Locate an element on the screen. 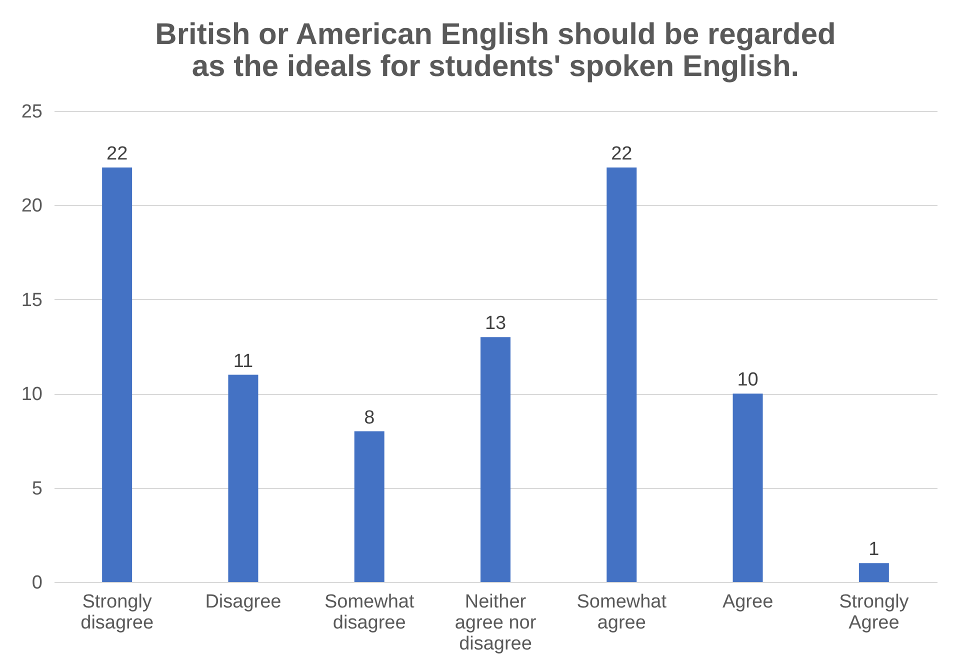 The width and height of the screenshot is (957, 668). x-tick-label: Somewhat disagree is located at coordinates (369, 613).